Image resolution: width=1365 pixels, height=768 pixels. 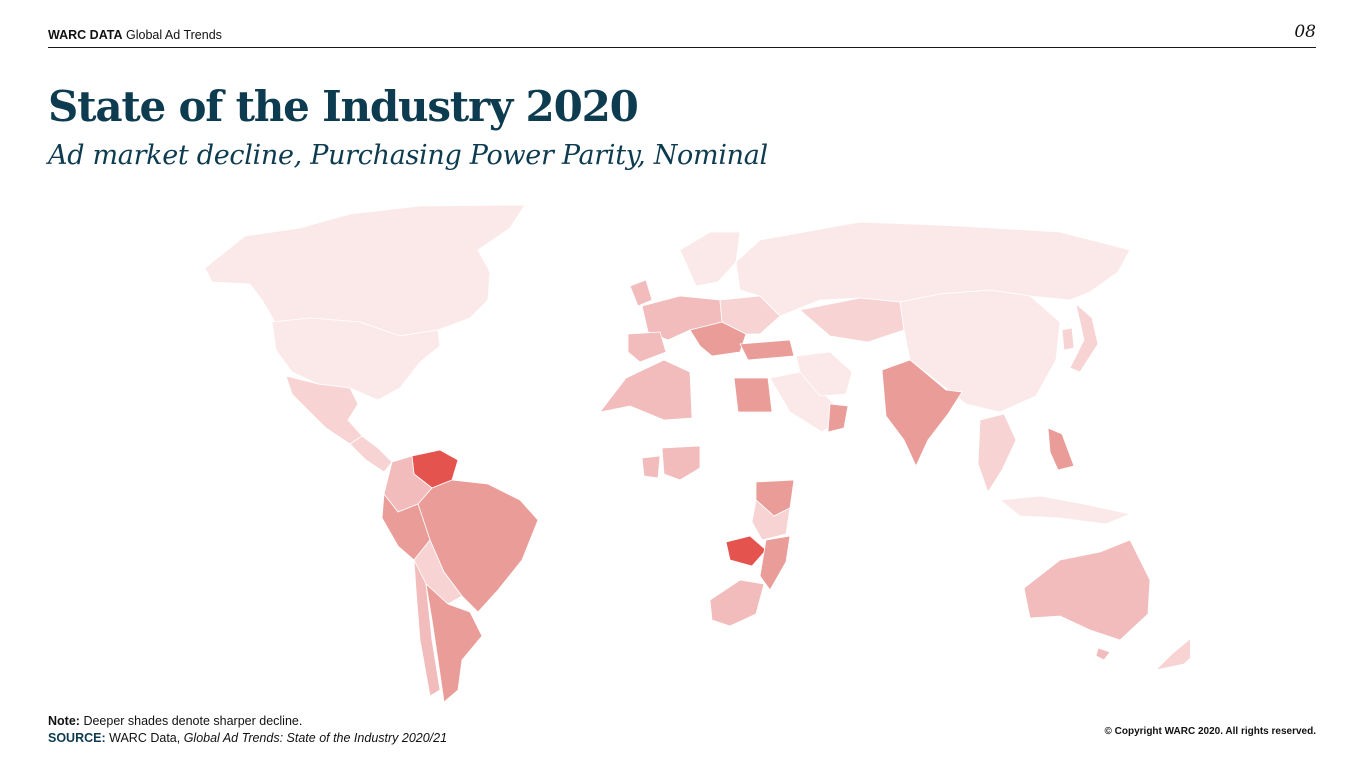 What do you see at coordinates (710, 259) in the screenshot?
I see `region-scandinavia` at bounding box center [710, 259].